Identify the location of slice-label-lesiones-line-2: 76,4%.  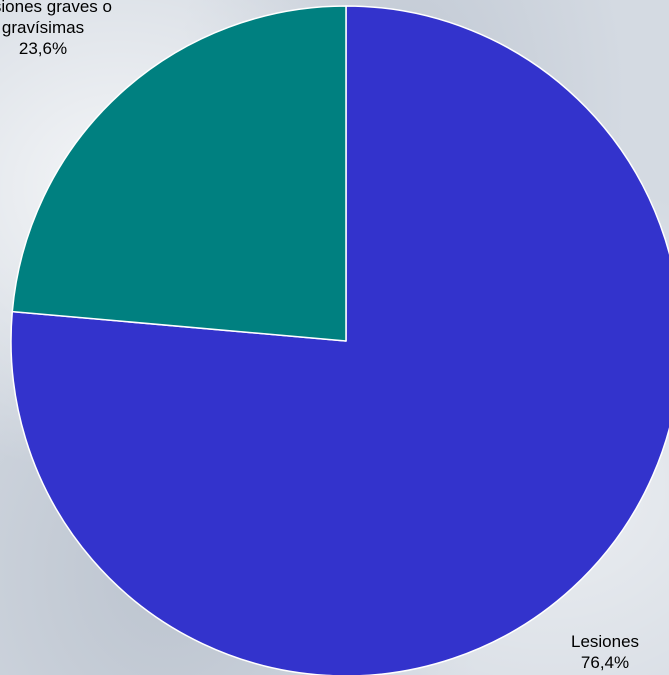
(605, 662).